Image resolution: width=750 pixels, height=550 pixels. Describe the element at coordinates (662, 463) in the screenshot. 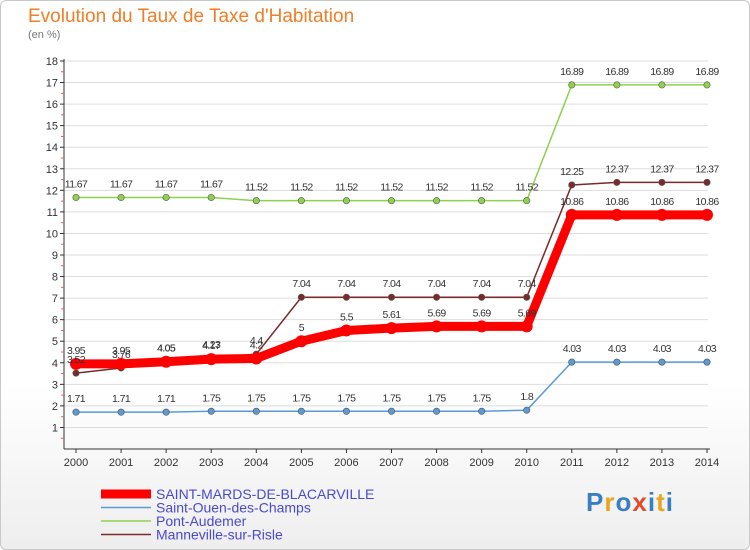

I see `x-tick-label: 2013` at that location.